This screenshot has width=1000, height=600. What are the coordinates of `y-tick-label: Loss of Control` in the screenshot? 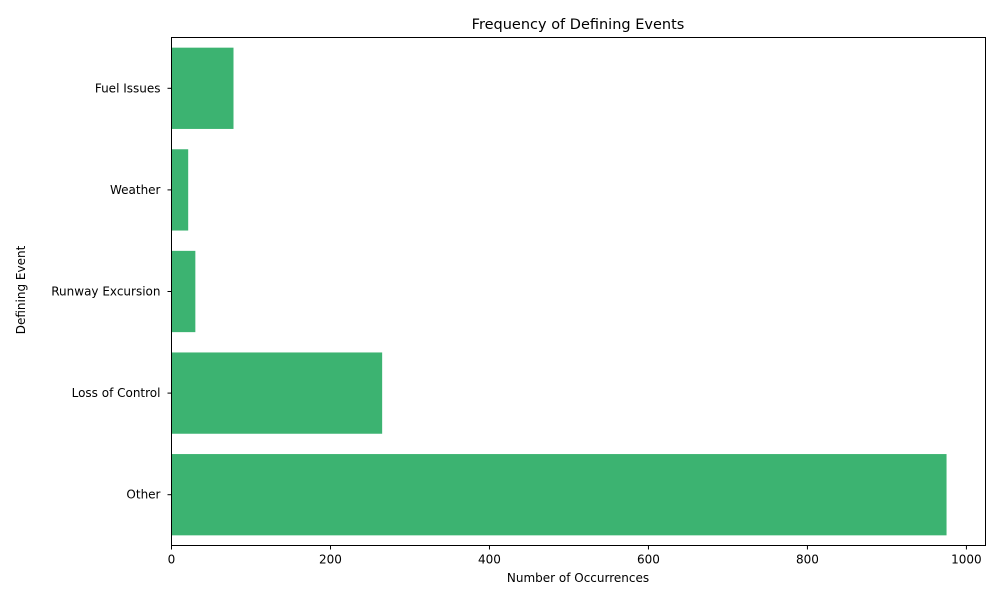 It's located at (116, 393).